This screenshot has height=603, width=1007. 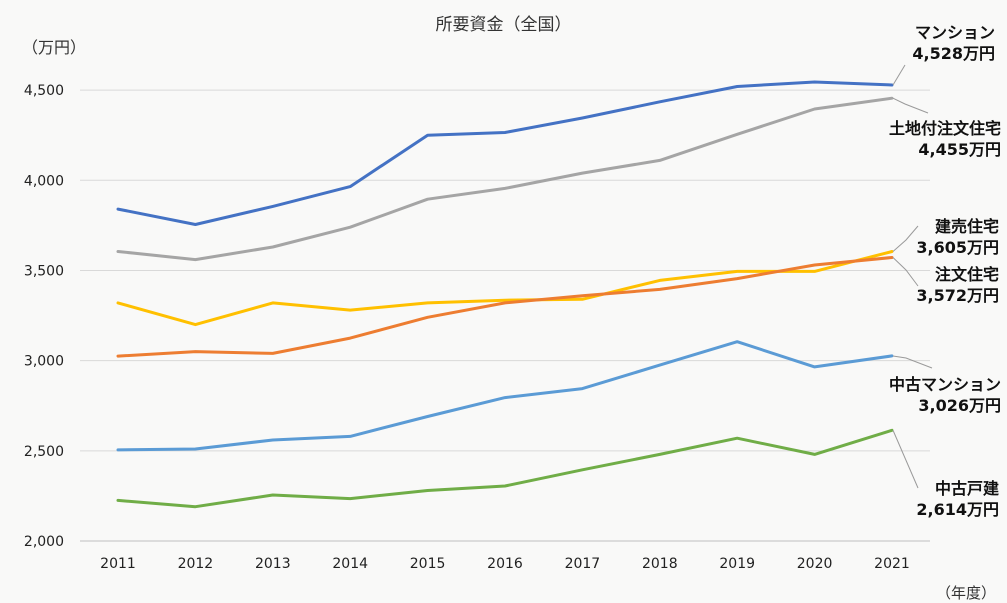 I want to click on series-name-label: 建売住宅, so click(x=966, y=226).